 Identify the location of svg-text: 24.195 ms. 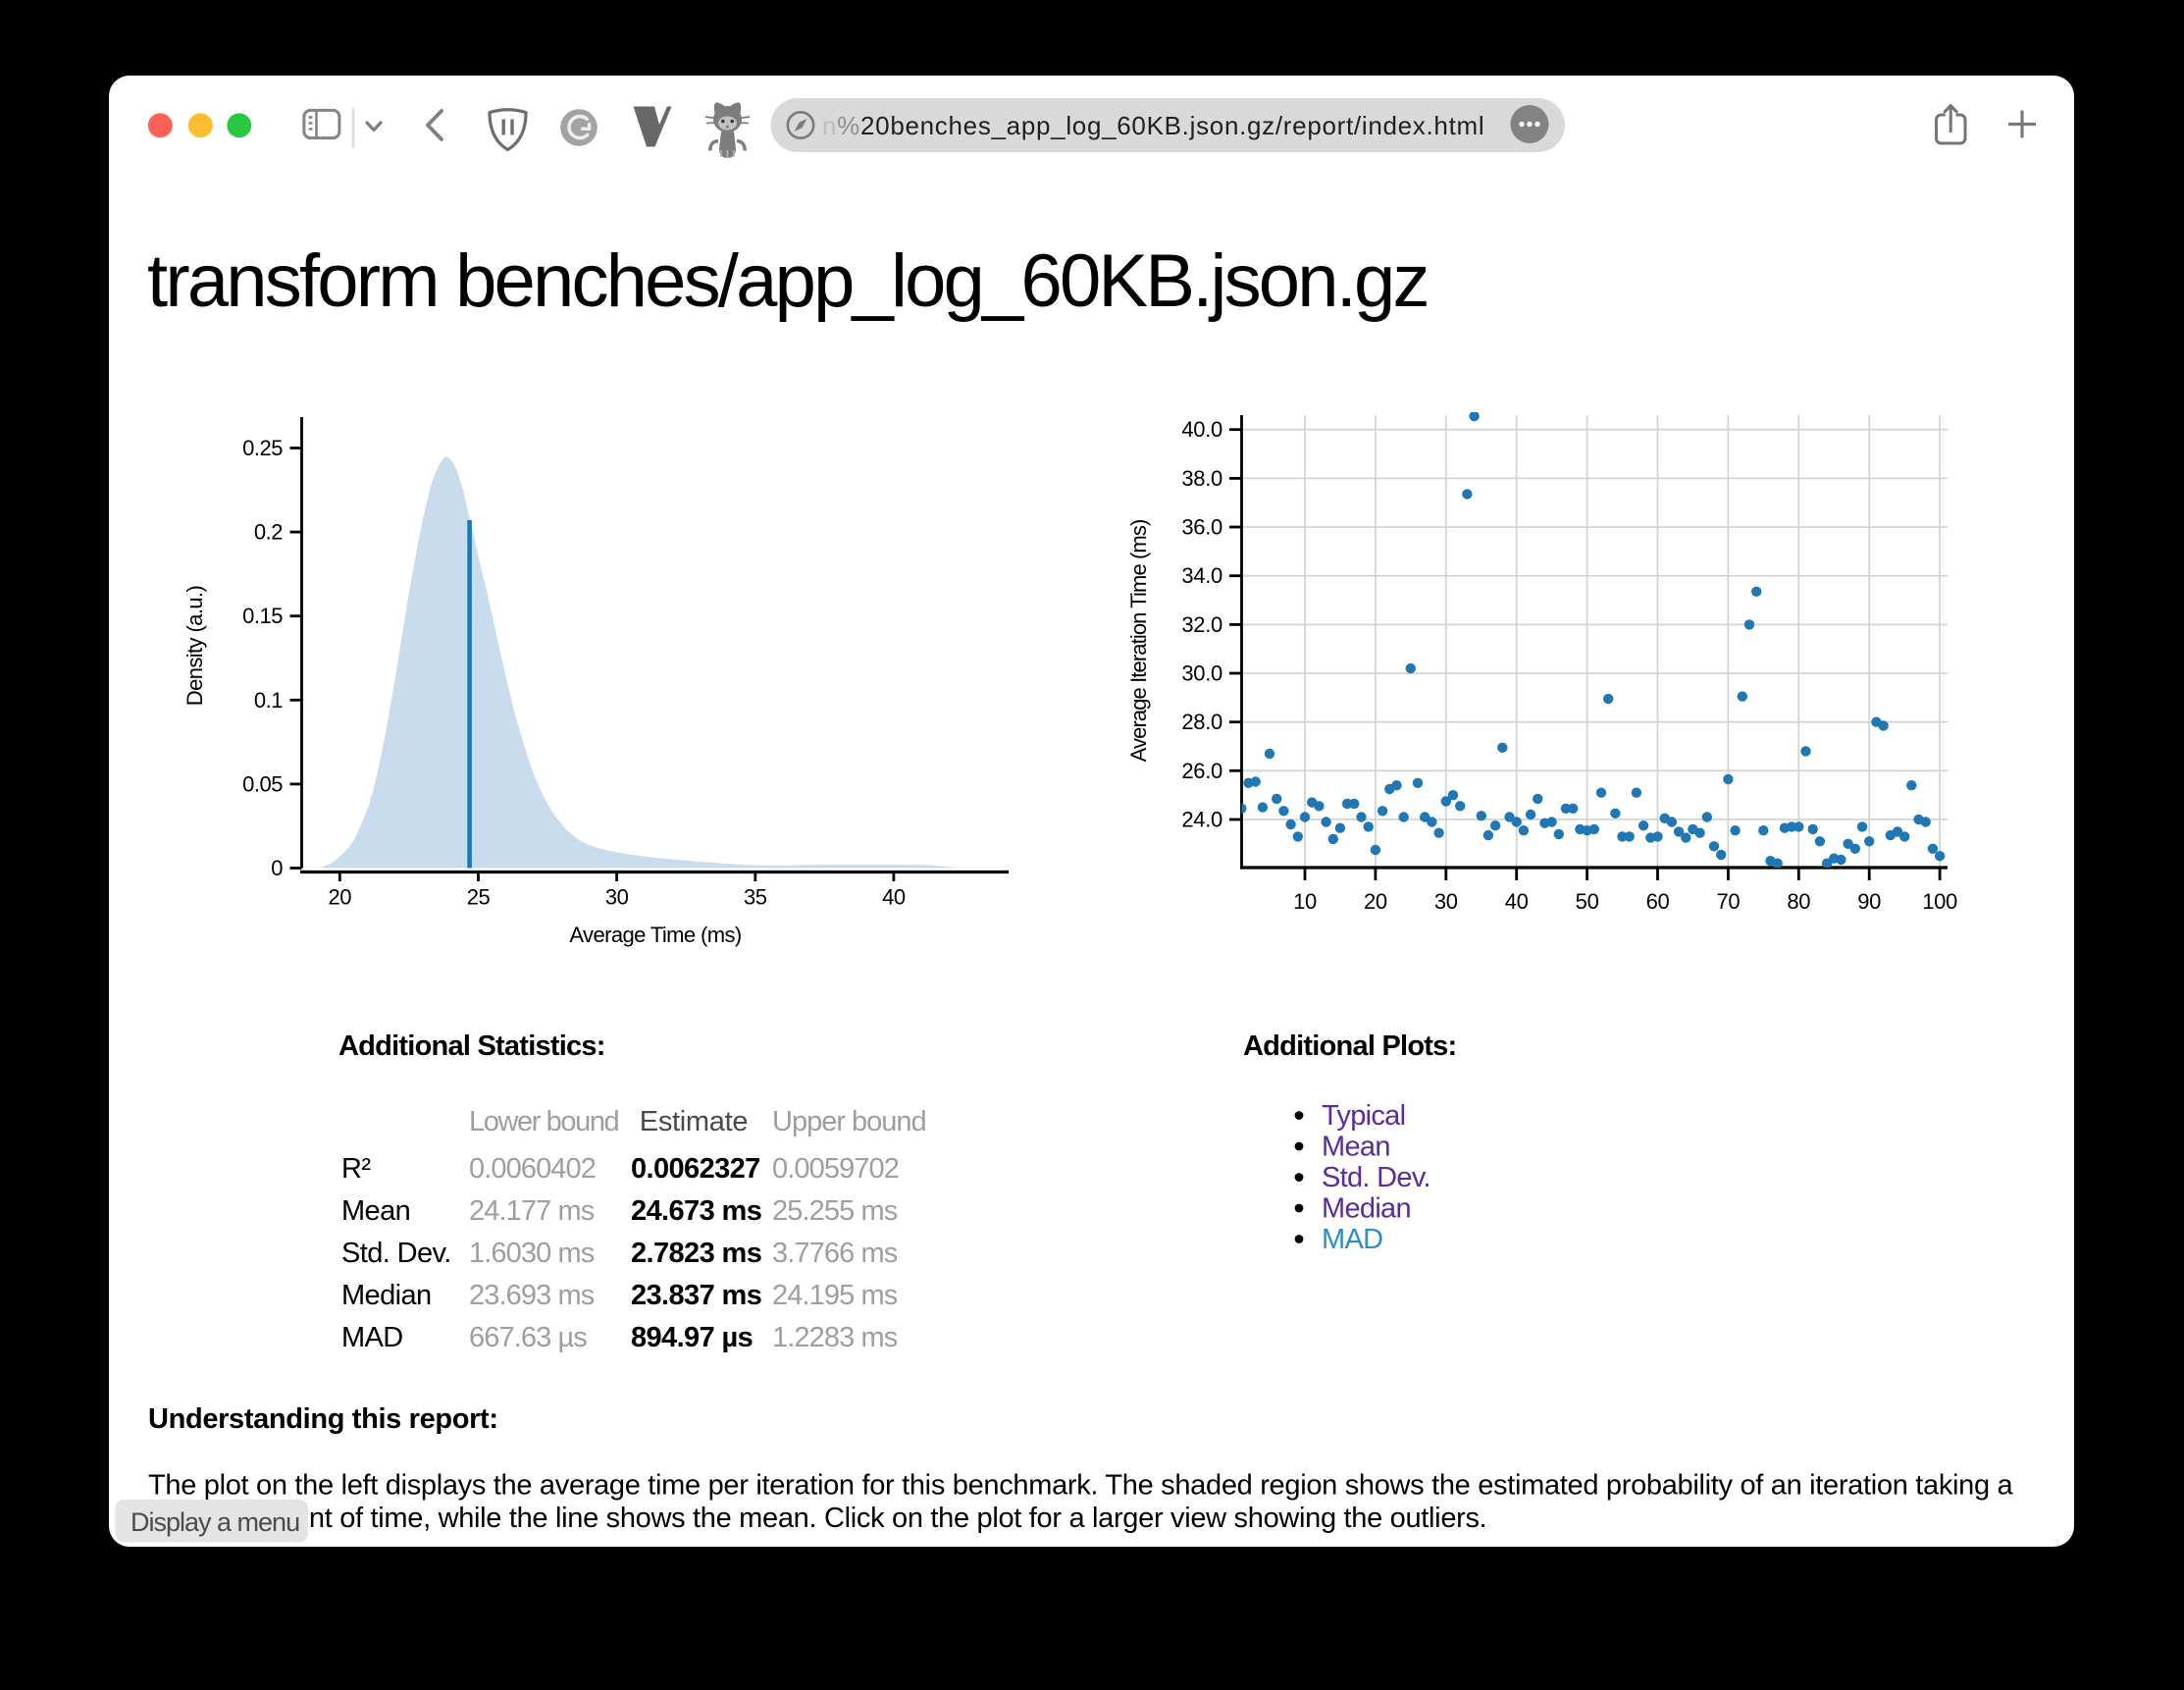
(835, 1296).